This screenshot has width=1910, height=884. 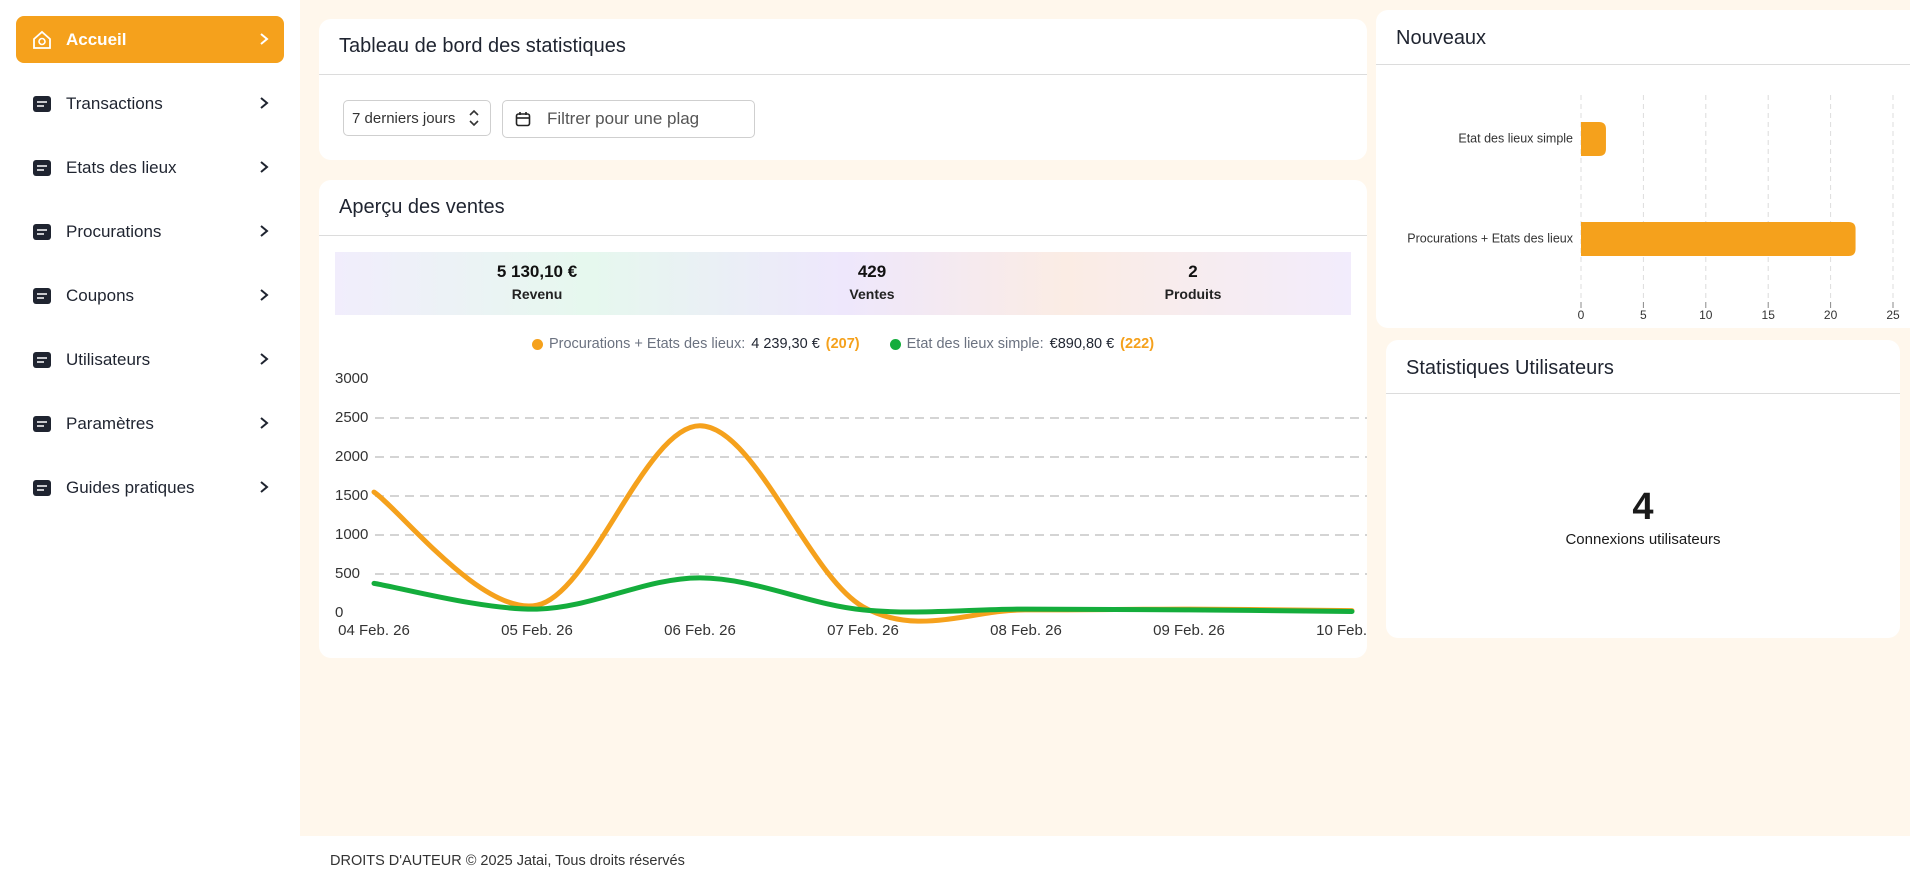 I want to click on y-tick-label: 2000, so click(x=351, y=456).